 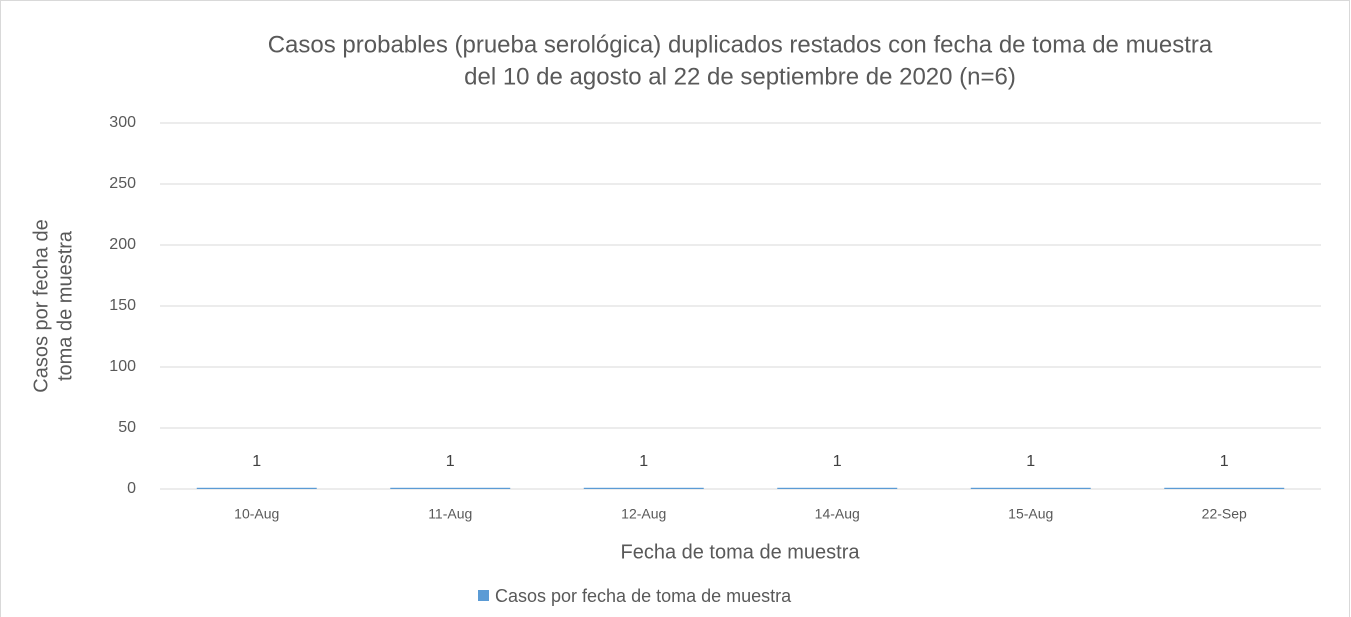 What do you see at coordinates (122, 183) in the screenshot?
I see `y-tick-label: 250` at bounding box center [122, 183].